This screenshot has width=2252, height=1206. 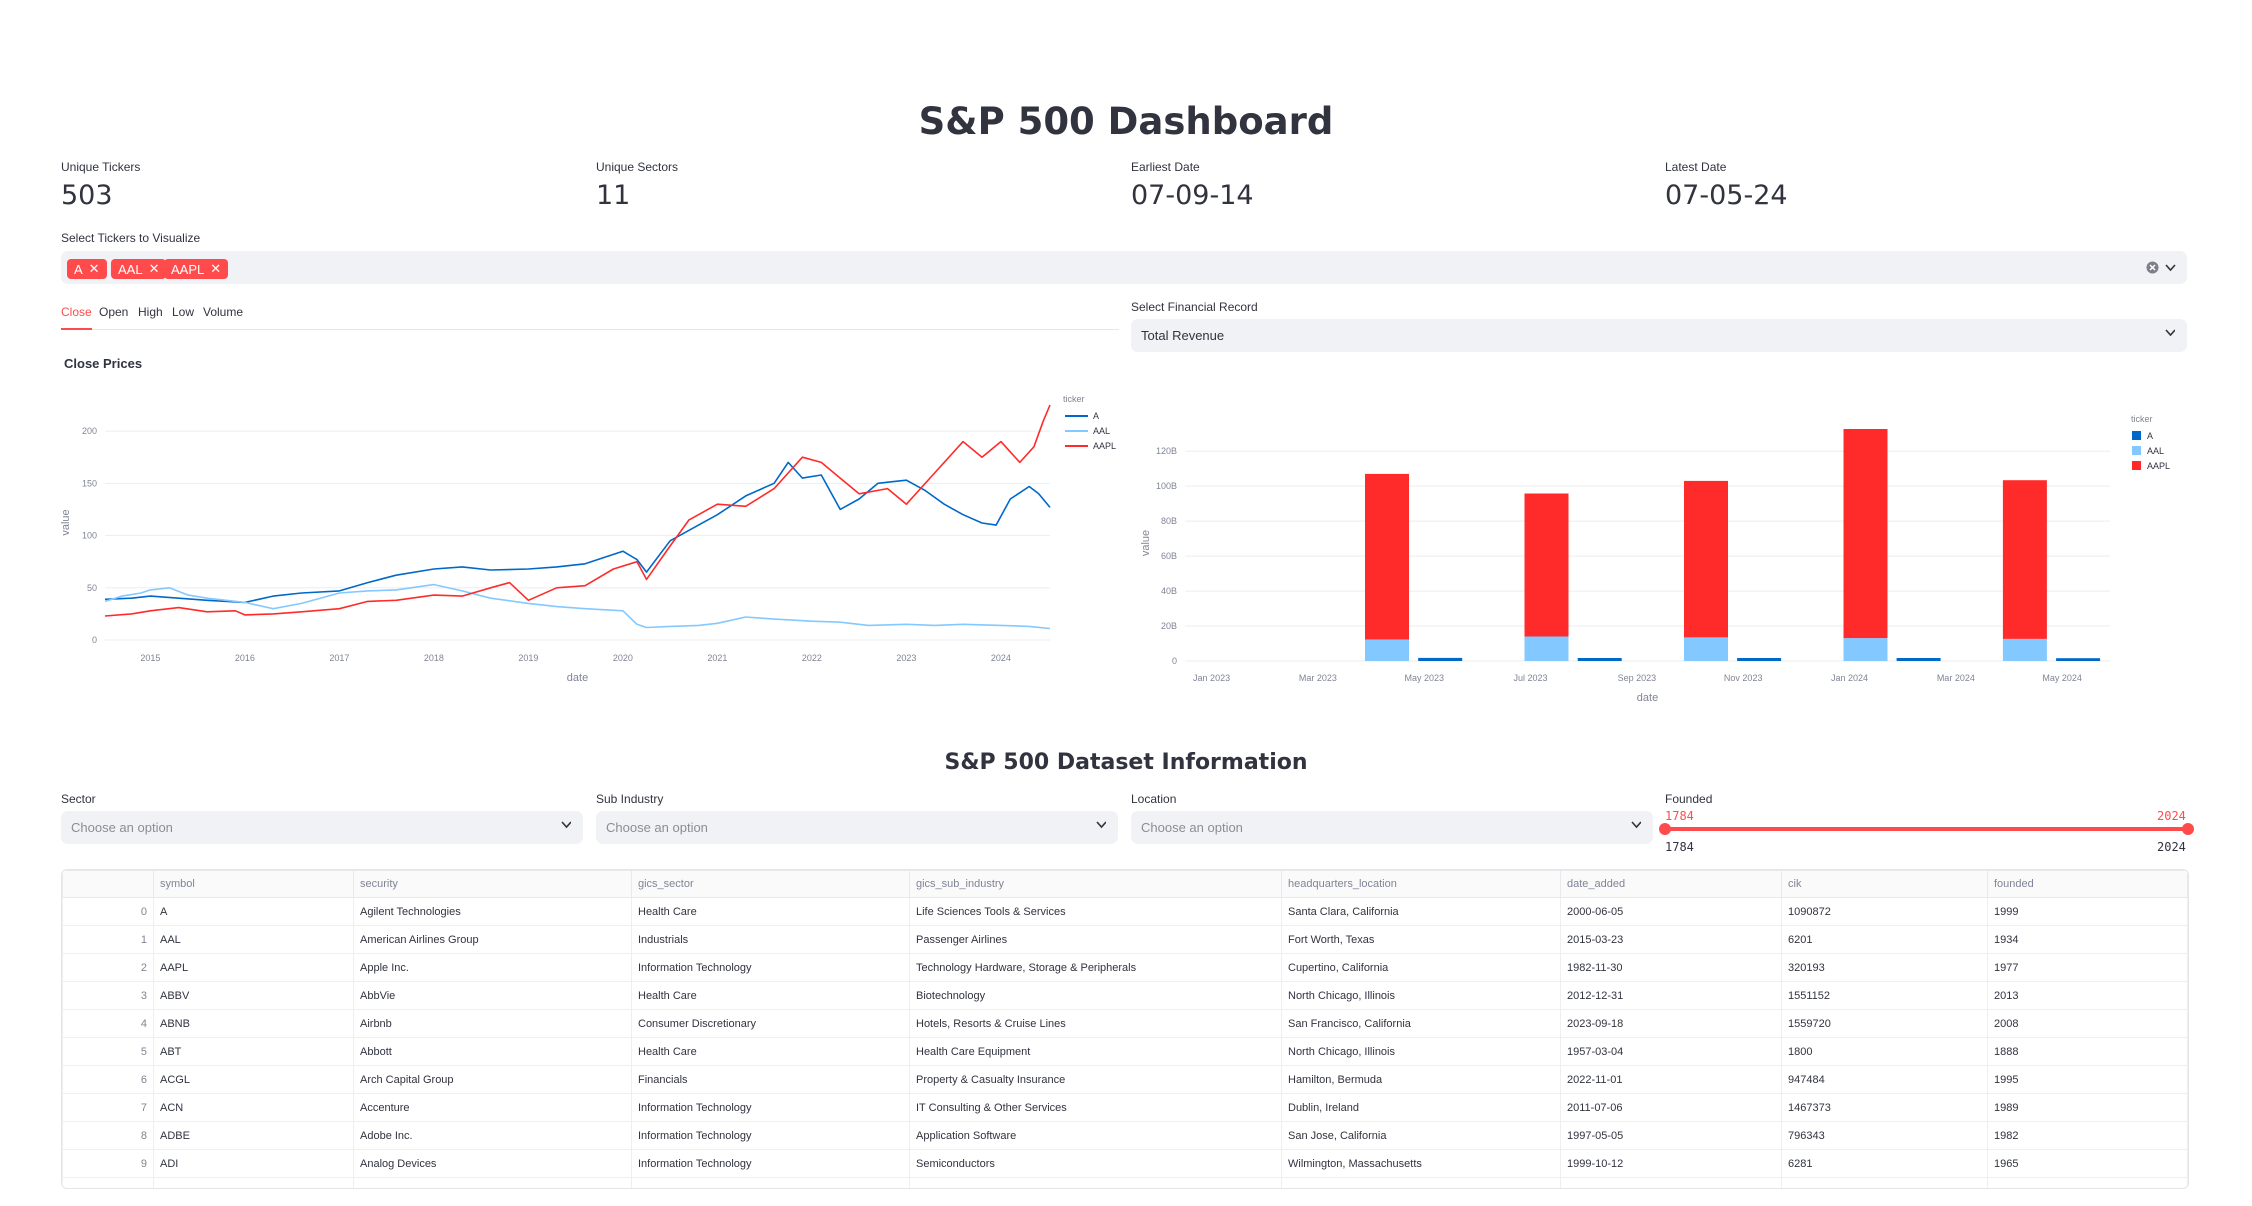 I want to click on table-cell: Health Care Equipment, so click(x=1095, y=1051).